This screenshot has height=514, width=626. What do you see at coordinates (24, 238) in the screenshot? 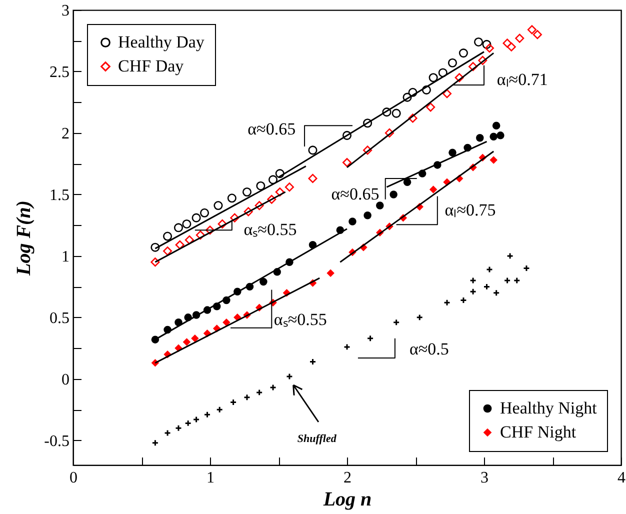
I see `y-axis-title: Log F(n)` at bounding box center [24, 238].